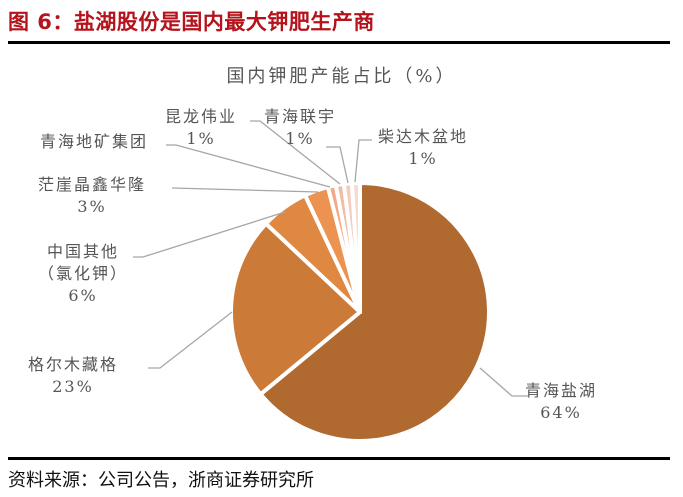 The width and height of the screenshot is (683, 497). Describe the element at coordinates (73, 375) in the screenshot. I see `label-gem: 格尔木藏格 23%` at that location.